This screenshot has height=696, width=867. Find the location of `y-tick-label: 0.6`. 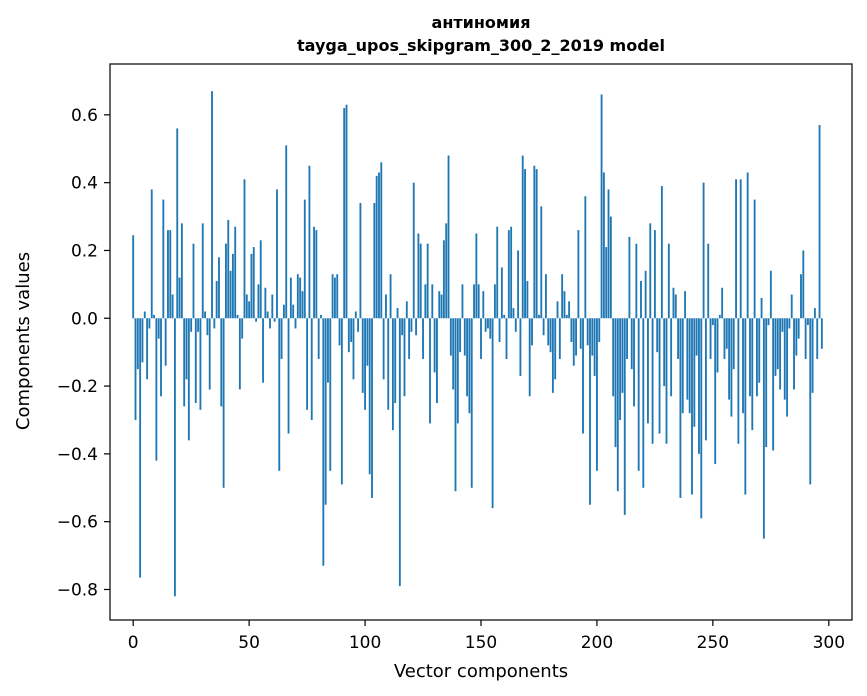

y-tick-label: 0.6 is located at coordinates (84, 116).